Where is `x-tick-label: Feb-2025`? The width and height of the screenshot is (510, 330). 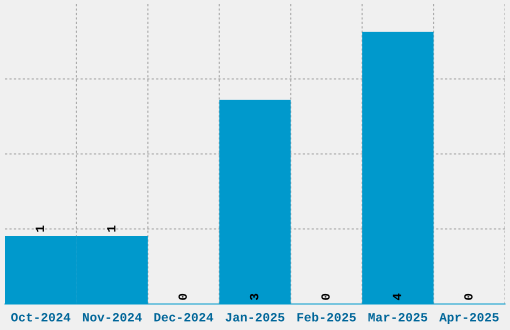 x-tick-label: Feb-2025 is located at coordinates (326, 317).